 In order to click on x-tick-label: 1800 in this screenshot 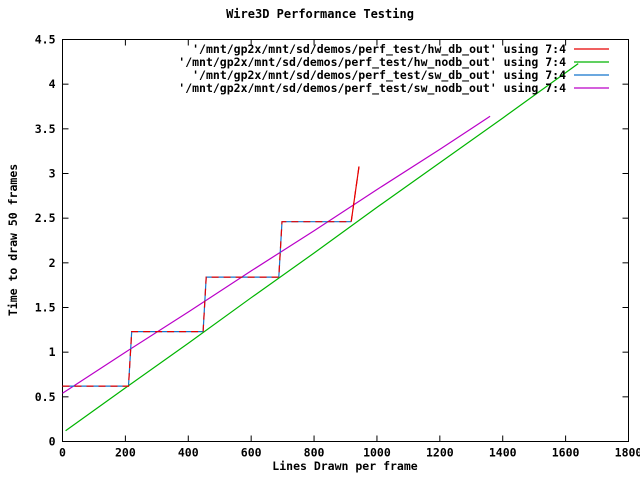, I will do `click(627, 453)`.